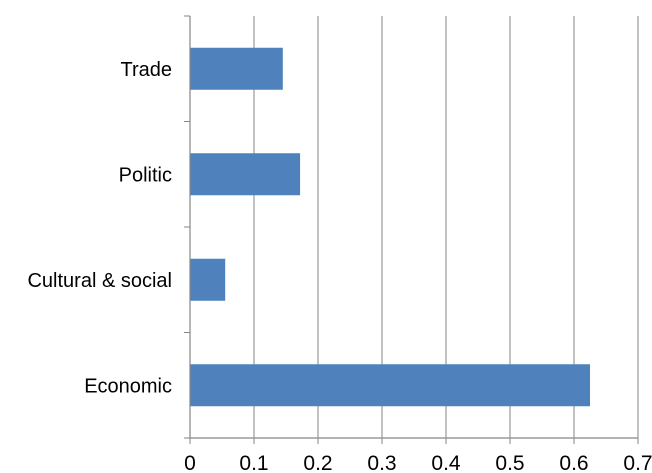 Image resolution: width=652 pixels, height=473 pixels. What do you see at coordinates (573, 462) in the screenshot?
I see `x-tick-label: 0.6` at bounding box center [573, 462].